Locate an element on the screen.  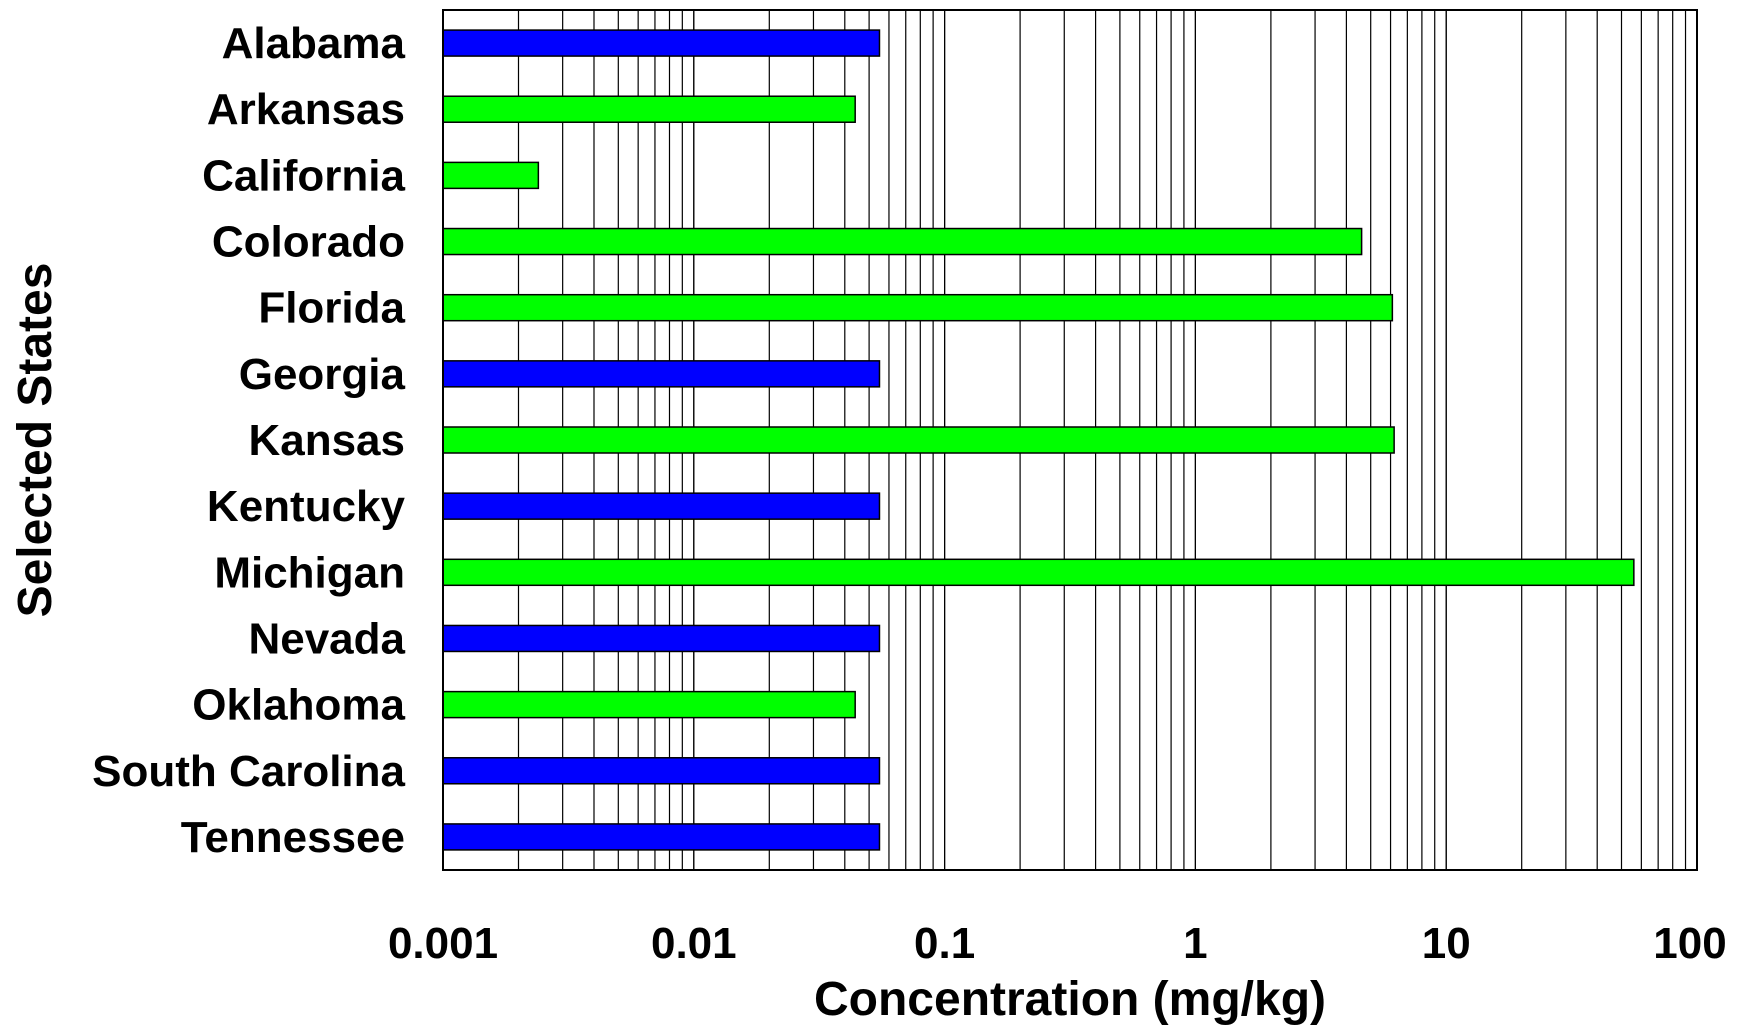
bar-michigan is located at coordinates (1038, 572).